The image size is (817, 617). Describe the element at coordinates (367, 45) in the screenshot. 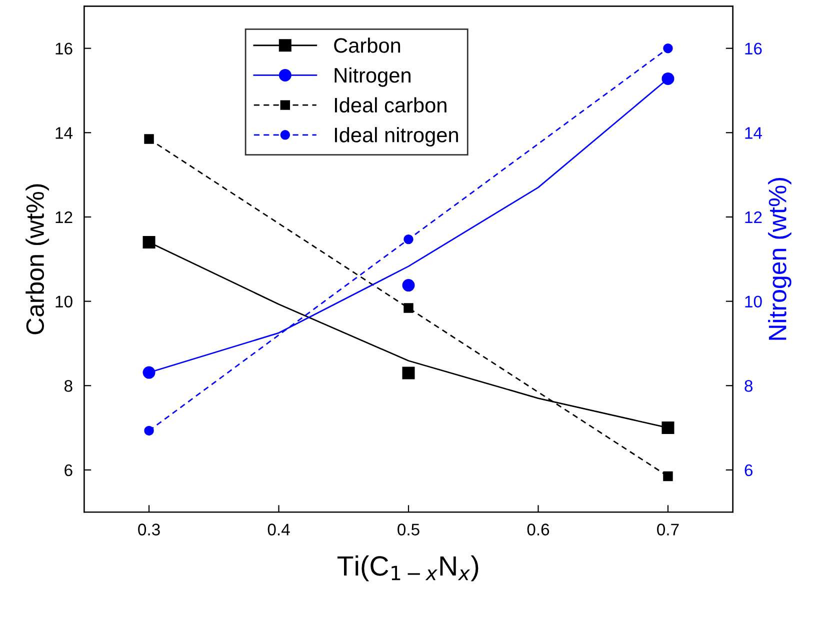

I see `legend-label: Carbon` at that location.